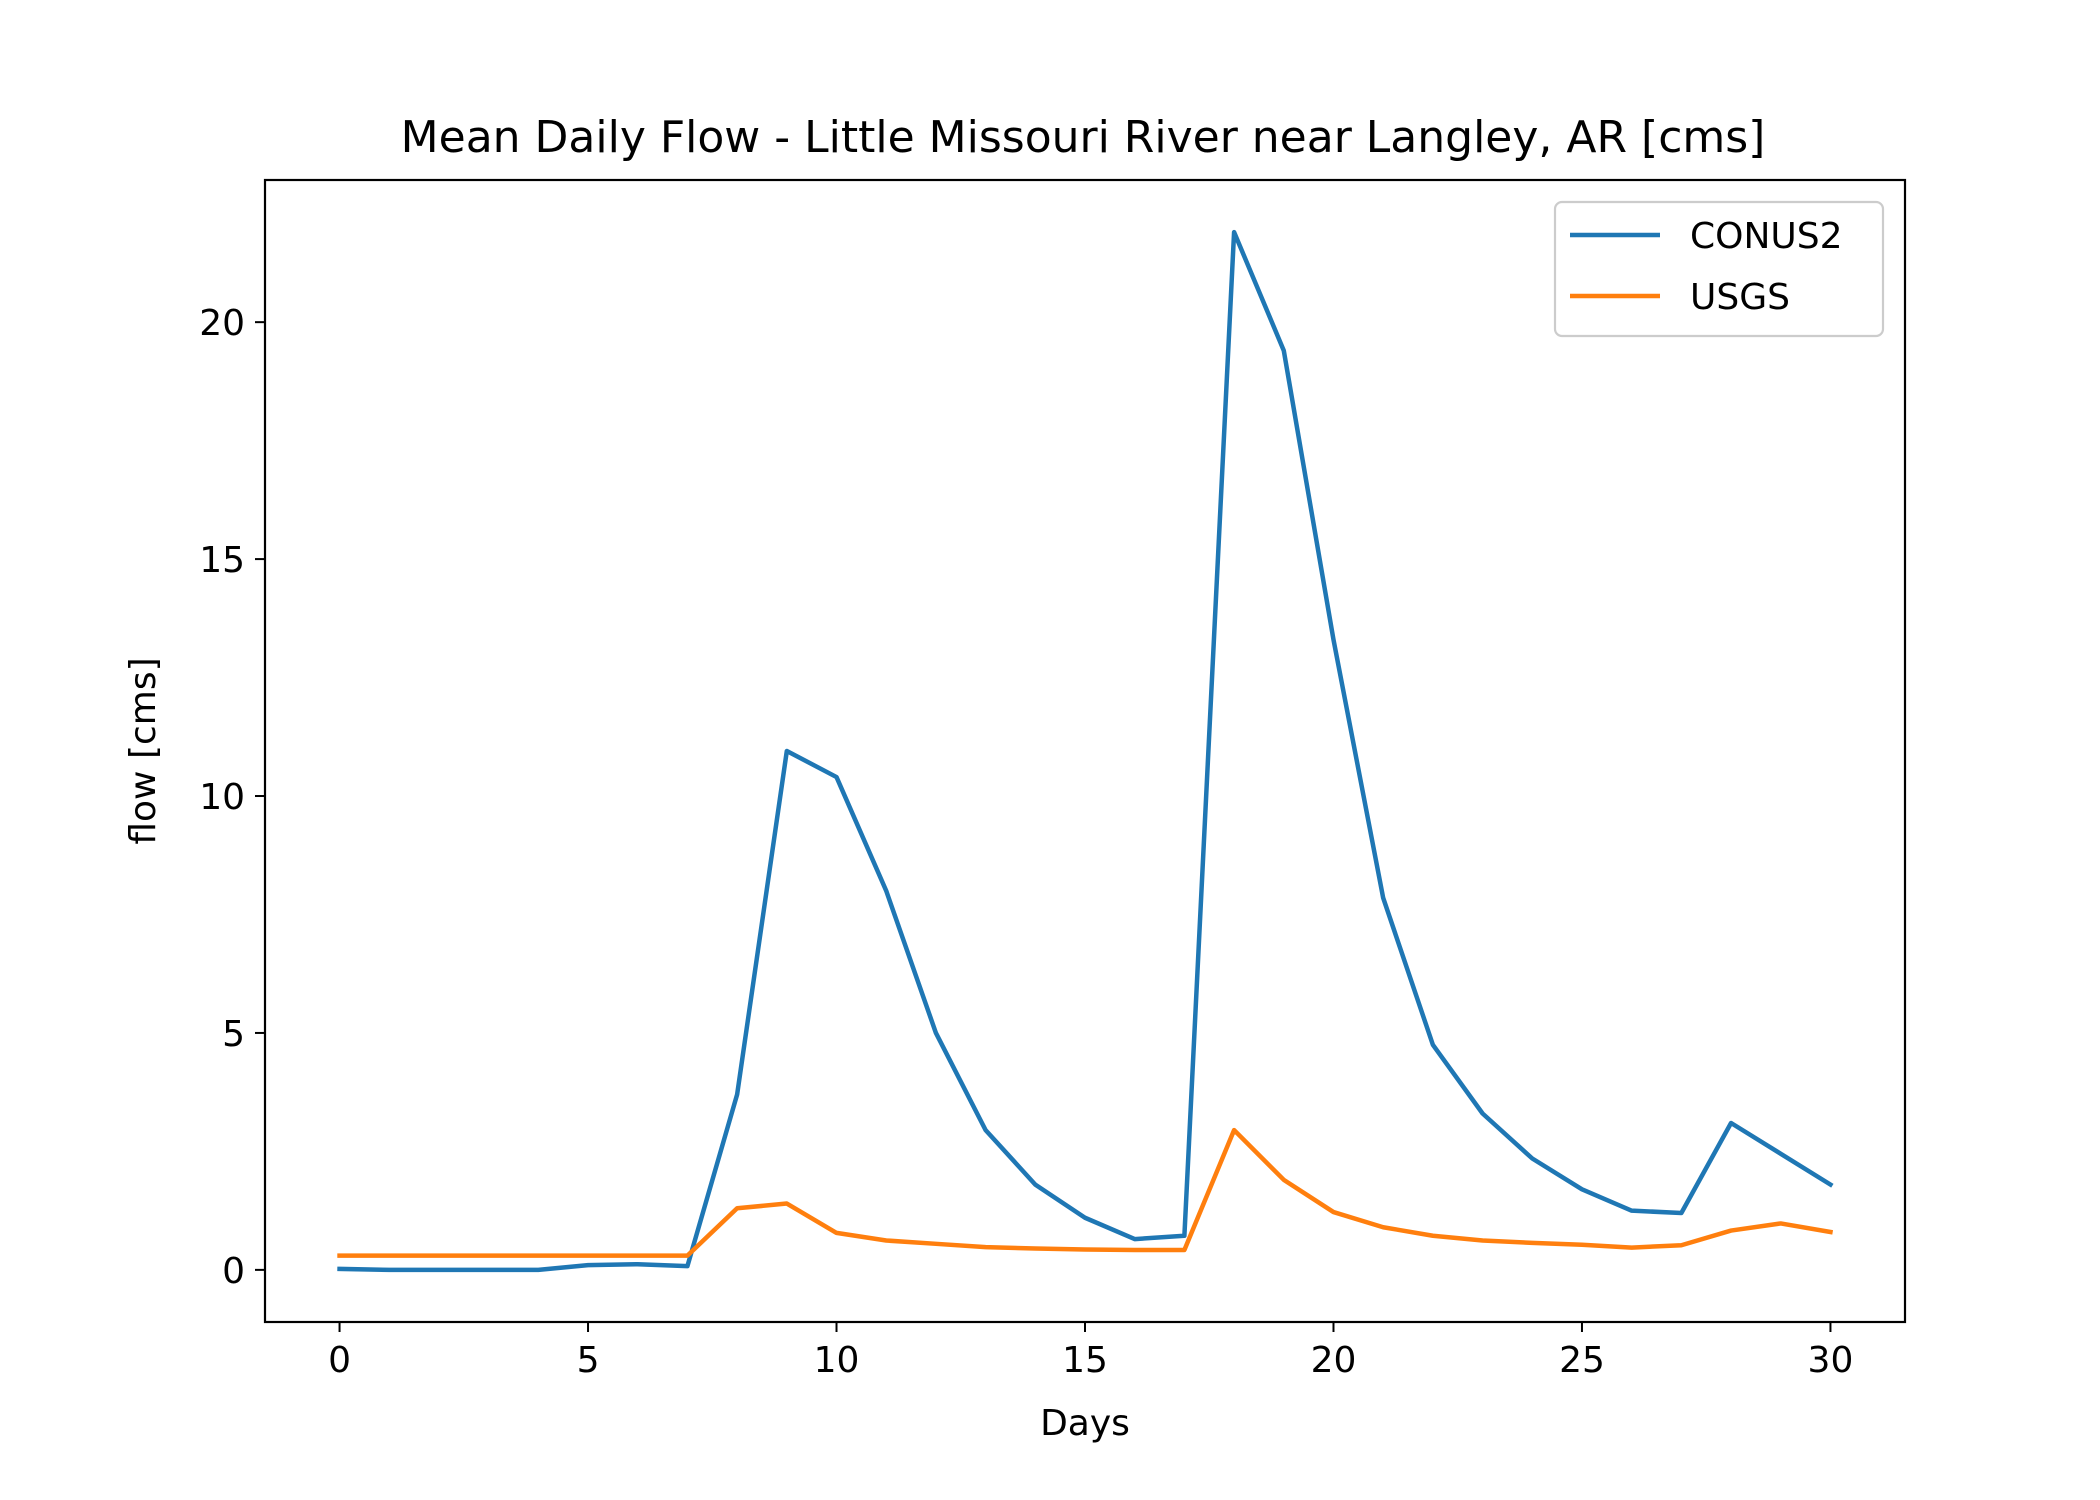 This screenshot has height=1500, width=2100. What do you see at coordinates (143, 750) in the screenshot?
I see `y-axis-label: flow [cms]` at bounding box center [143, 750].